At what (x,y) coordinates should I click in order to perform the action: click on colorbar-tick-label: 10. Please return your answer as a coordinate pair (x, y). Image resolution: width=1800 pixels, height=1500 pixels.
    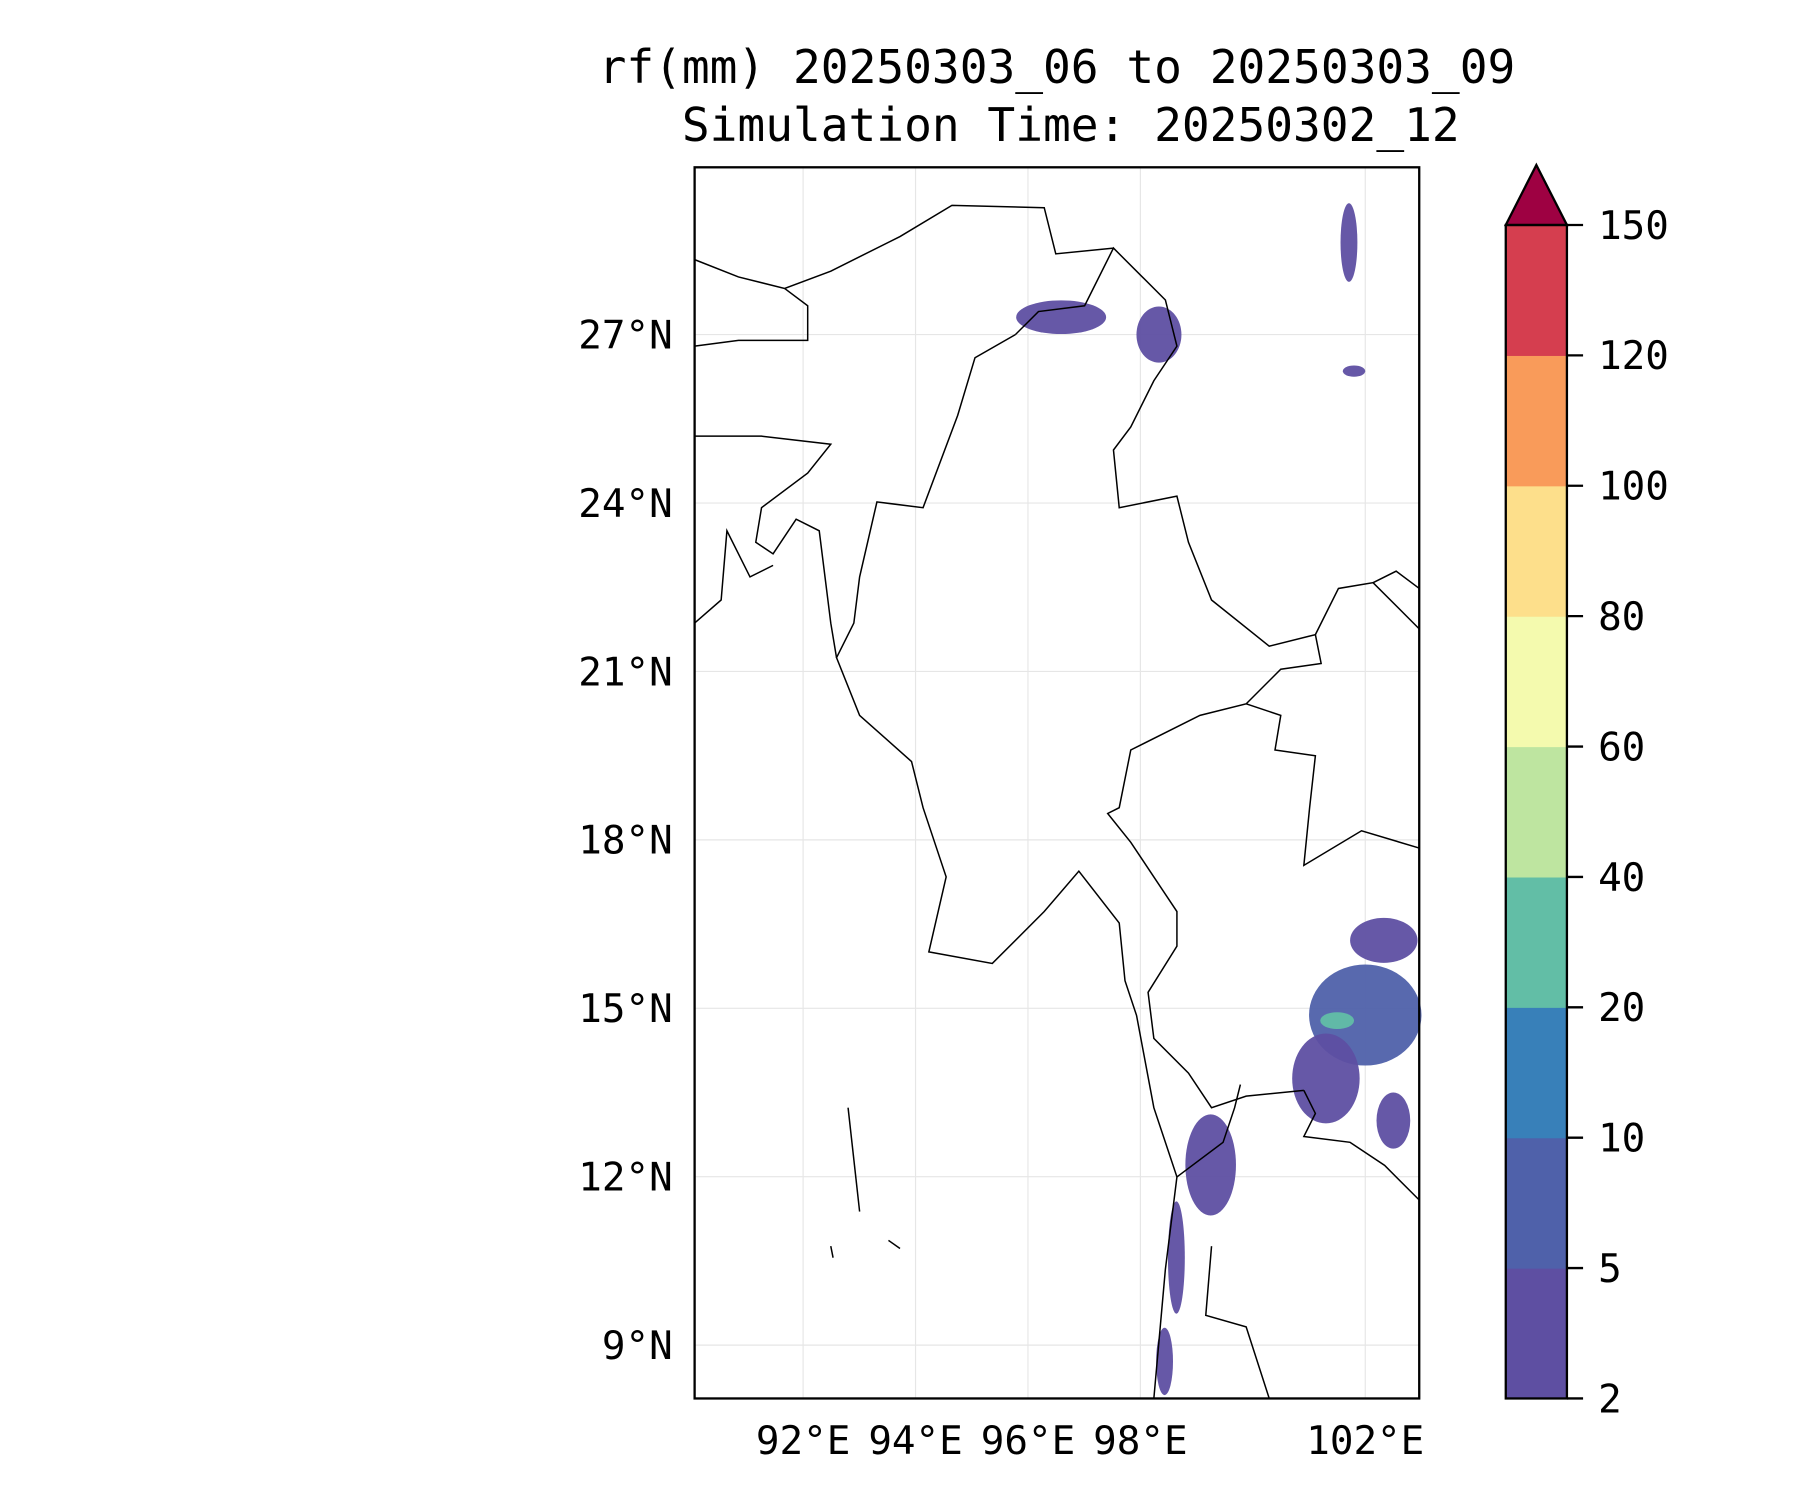
    Looking at the image, I should click on (1621, 1139).